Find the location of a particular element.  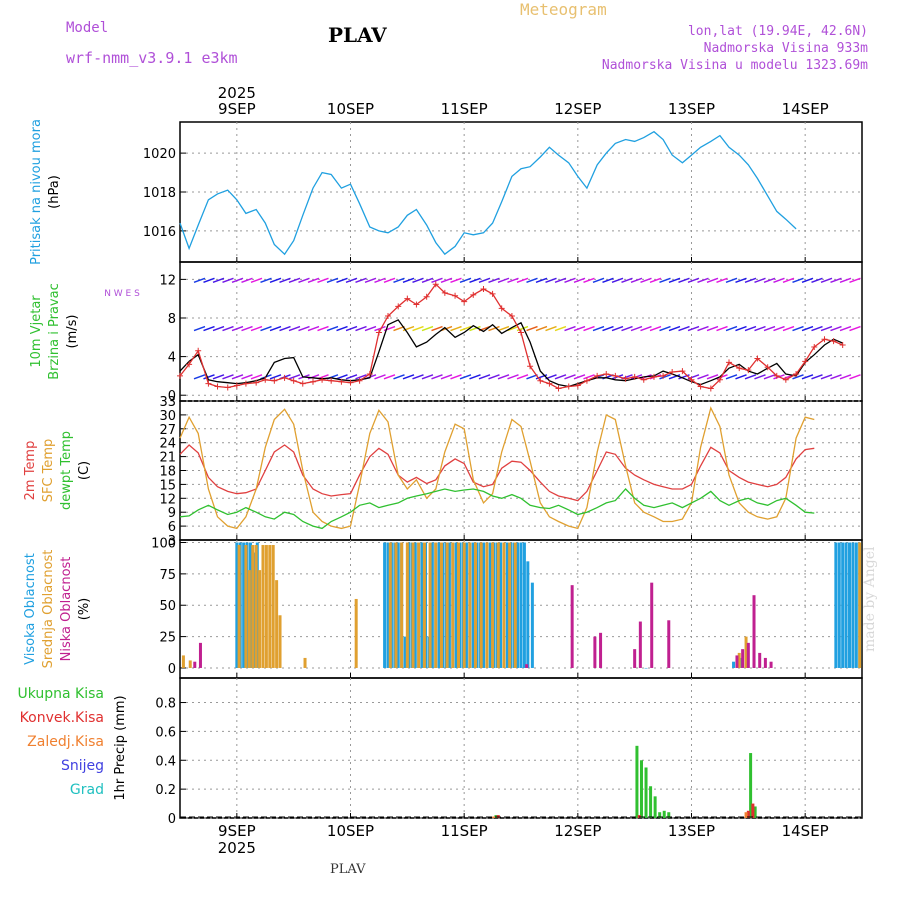

precip-legend-0: Ukupna Kisa is located at coordinates (60, 694).